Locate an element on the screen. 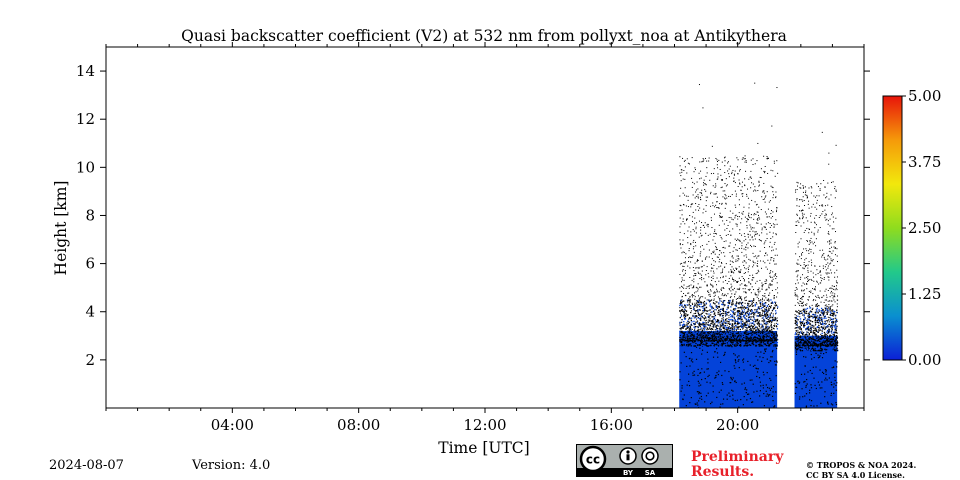 The image size is (960, 480). measurement-period is located at coordinates (816, 269).